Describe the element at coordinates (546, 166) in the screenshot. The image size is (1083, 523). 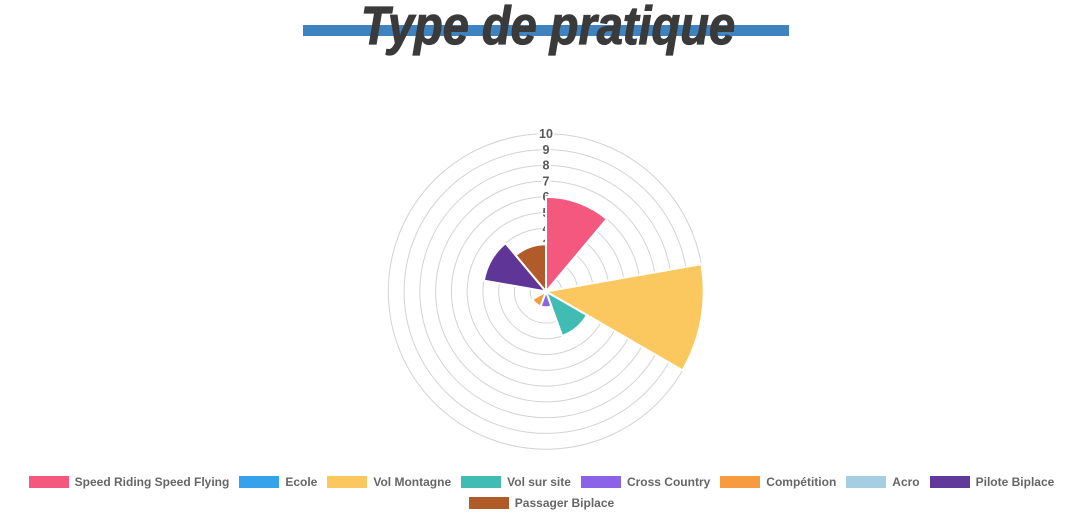
I see `svg-text: 8` at that location.